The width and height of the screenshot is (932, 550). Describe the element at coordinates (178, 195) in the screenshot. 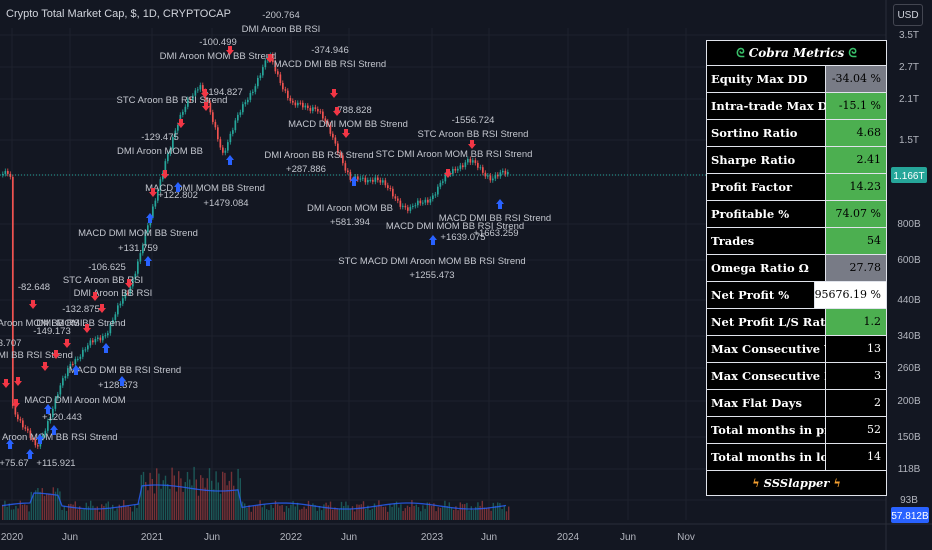

I see `signal-label: +122.802` at that location.